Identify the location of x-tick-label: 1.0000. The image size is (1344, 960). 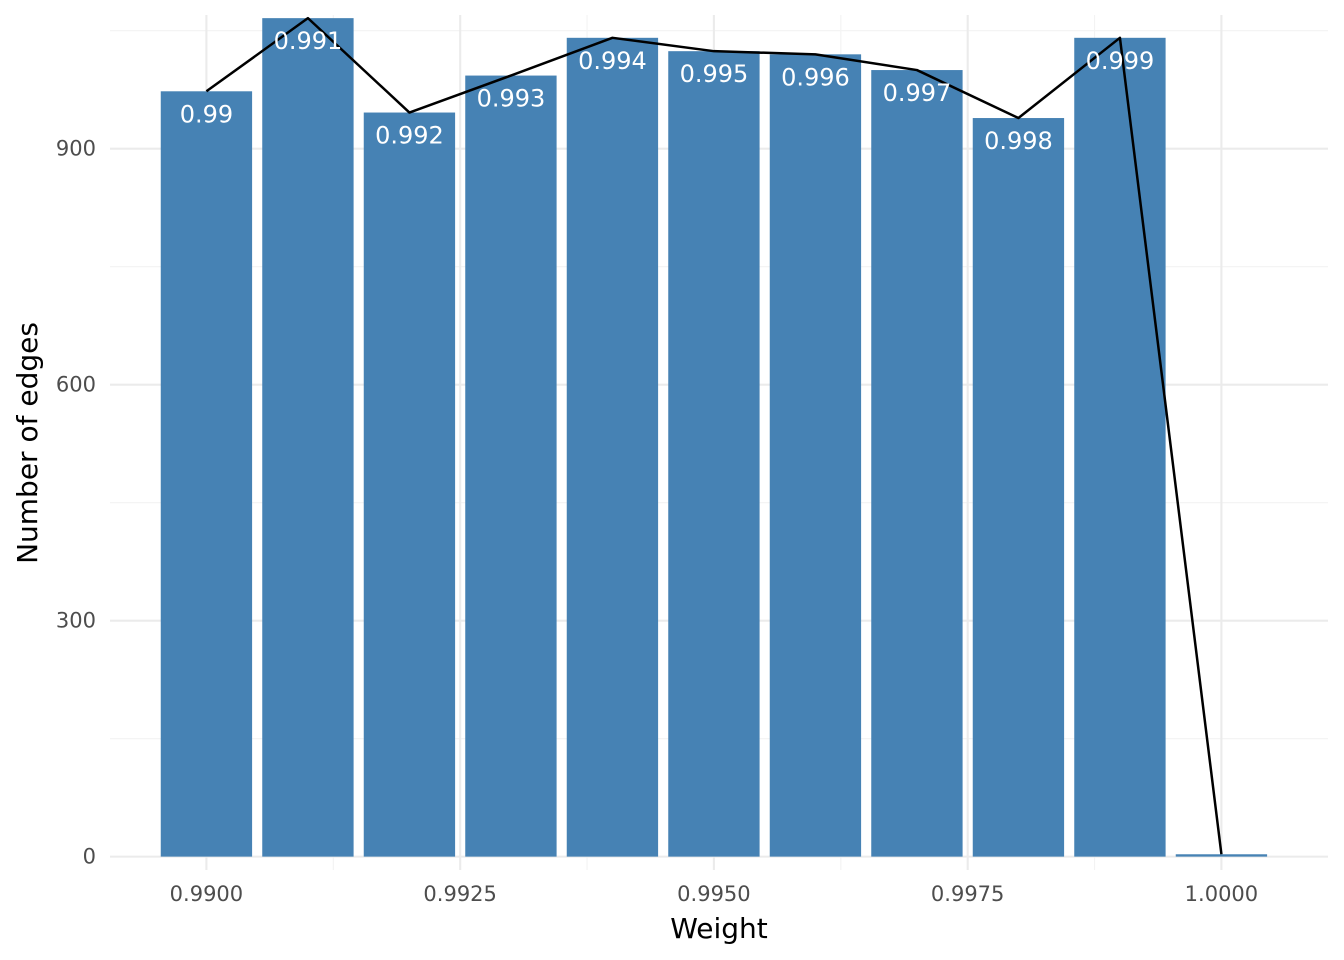
(1221, 894).